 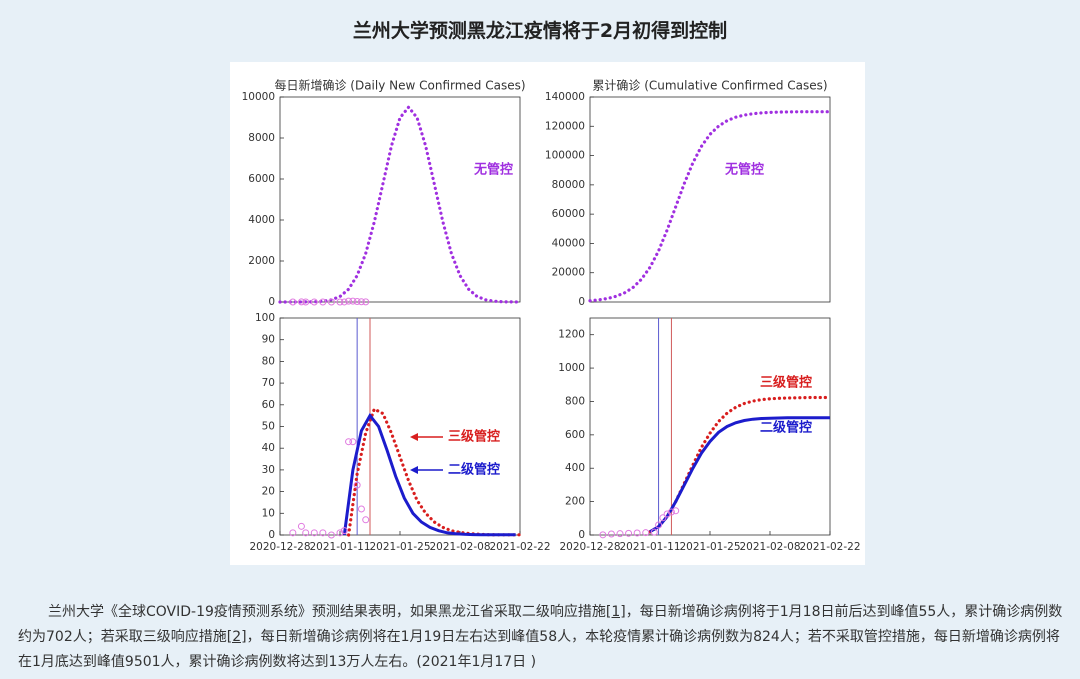 I want to click on y-tick-label: 60000, so click(x=568, y=214).